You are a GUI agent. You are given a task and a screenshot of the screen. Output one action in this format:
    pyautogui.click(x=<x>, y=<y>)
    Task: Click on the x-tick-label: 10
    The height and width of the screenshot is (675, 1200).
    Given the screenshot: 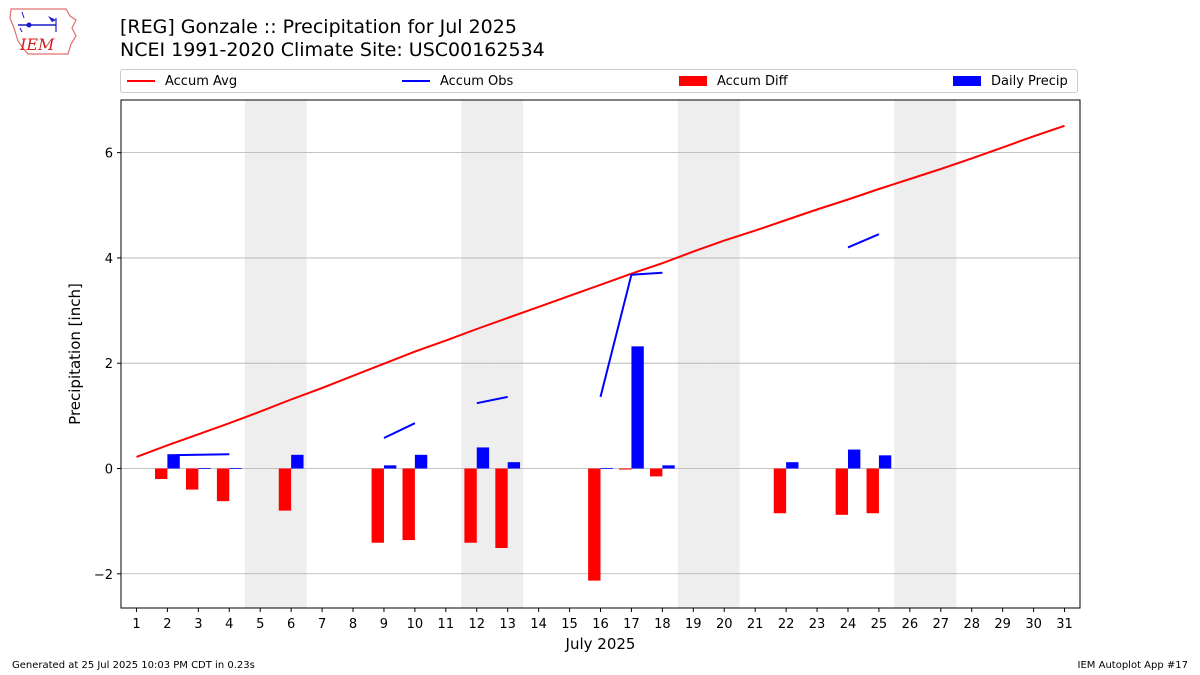 What is the action you would take?
    pyautogui.click(x=415, y=624)
    